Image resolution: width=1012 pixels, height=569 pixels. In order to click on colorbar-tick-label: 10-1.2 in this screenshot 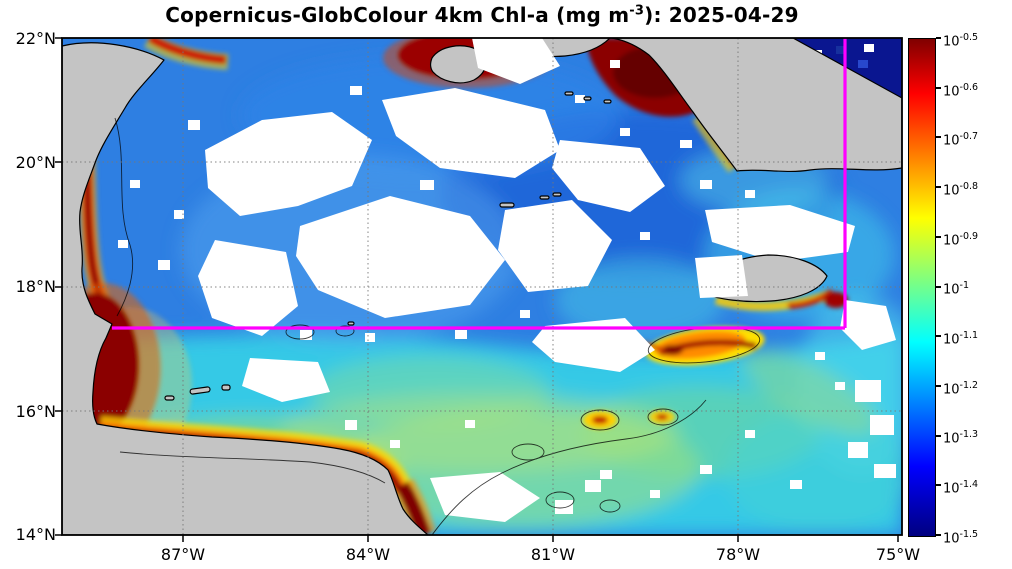, I will do `click(961, 389)`.